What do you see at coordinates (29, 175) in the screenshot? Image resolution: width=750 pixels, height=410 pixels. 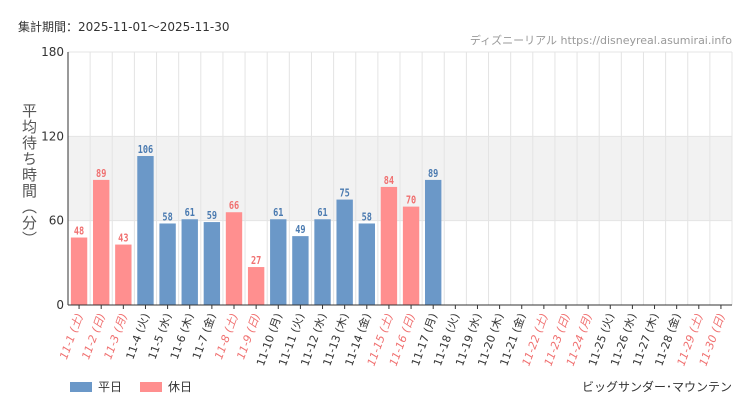 I see `y-axis-label: 平均待ち時間（分）` at bounding box center [29, 175].